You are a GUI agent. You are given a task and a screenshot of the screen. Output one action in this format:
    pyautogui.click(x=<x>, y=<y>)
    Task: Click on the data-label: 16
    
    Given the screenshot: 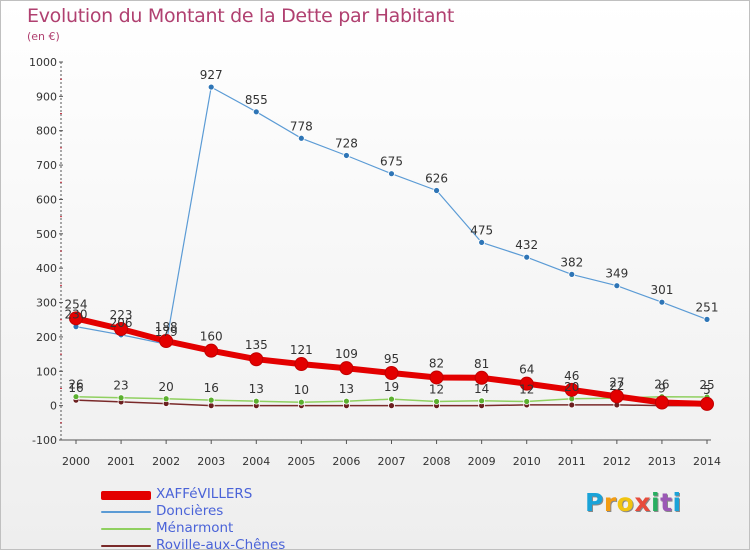 What is the action you would take?
    pyautogui.click(x=75, y=388)
    